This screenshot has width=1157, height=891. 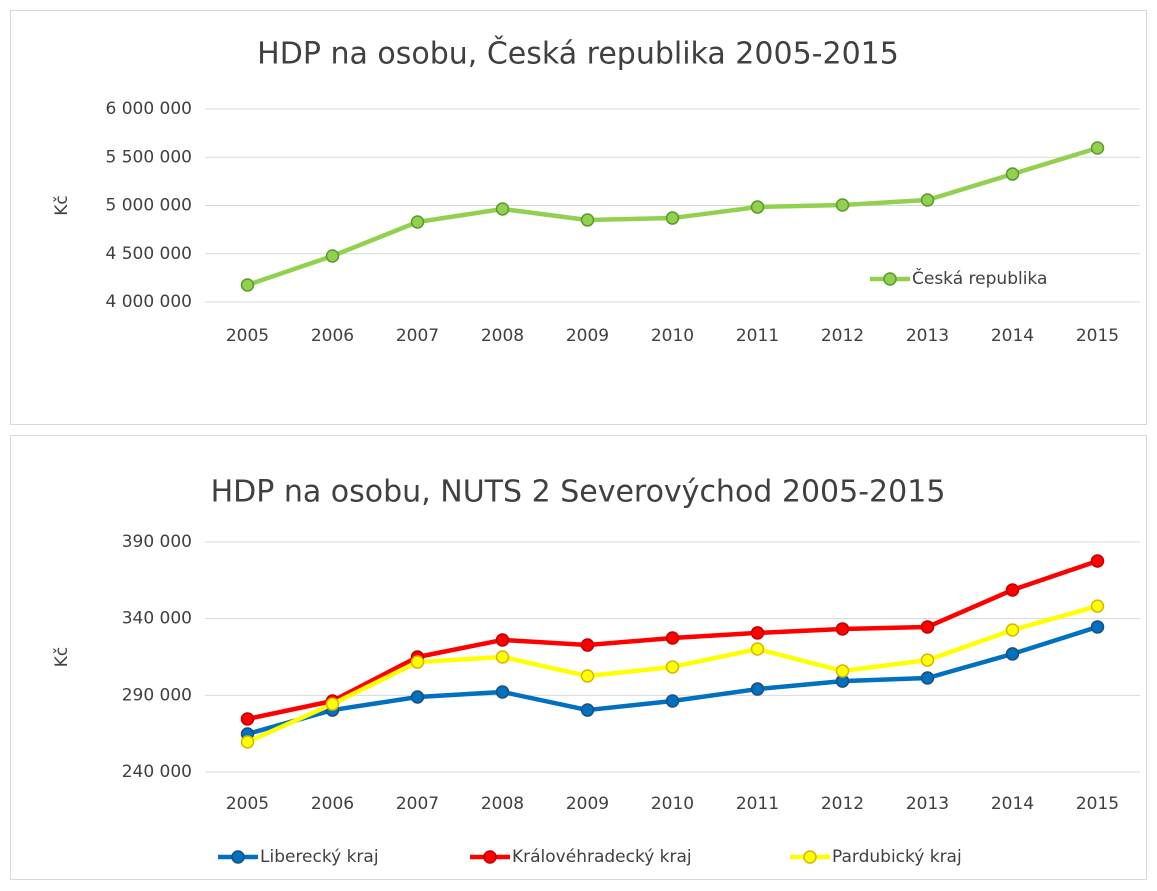 I want to click on y-tick-label: 390 000, so click(x=157, y=542).